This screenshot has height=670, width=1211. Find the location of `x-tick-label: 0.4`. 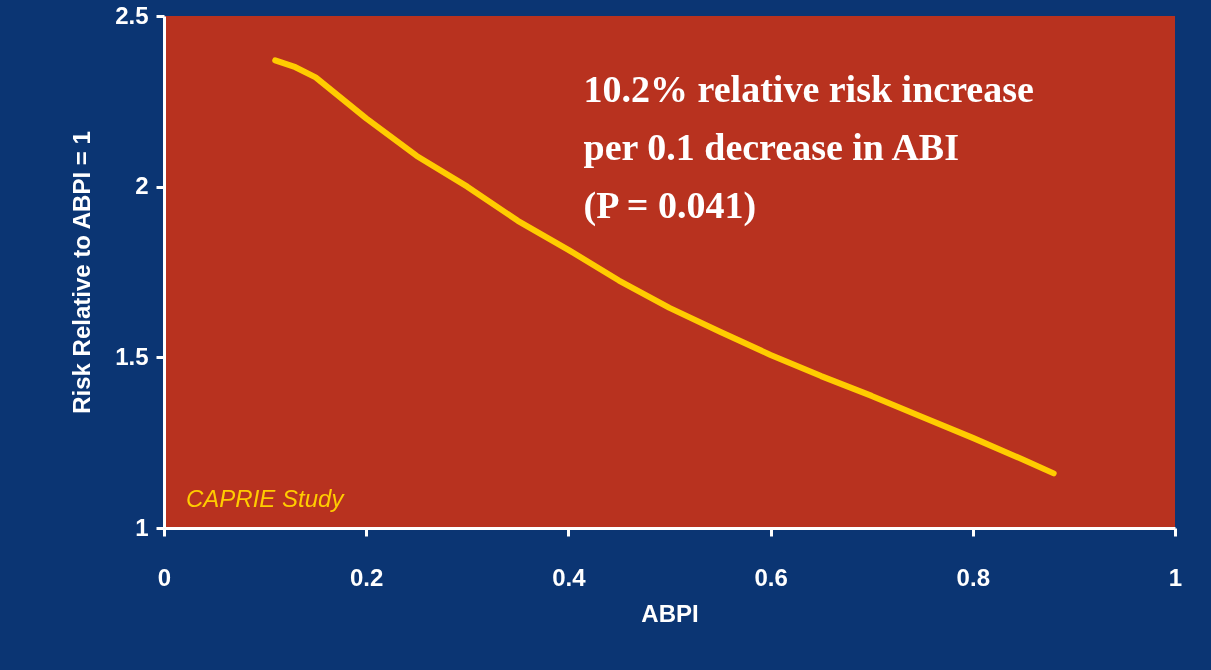

x-tick-label: 0.4 is located at coordinates (569, 577).